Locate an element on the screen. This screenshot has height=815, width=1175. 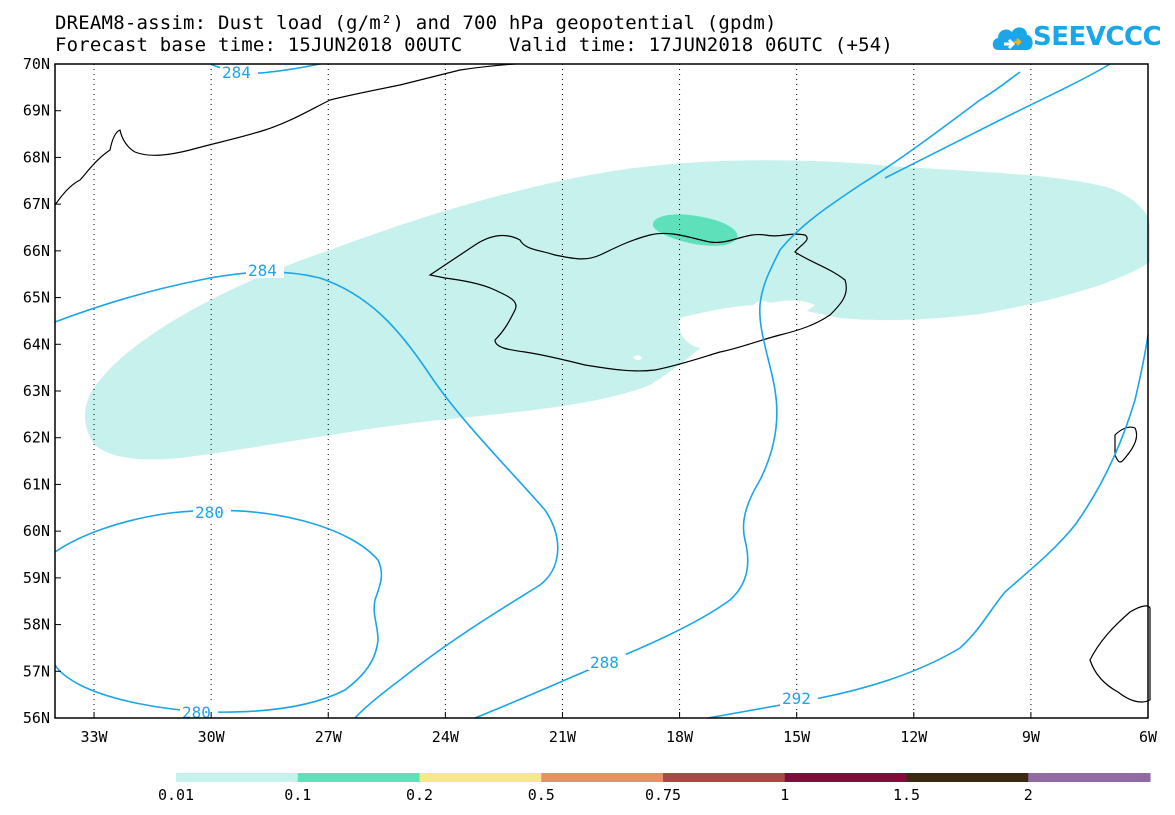
latitude-label: 66N is located at coordinates (36, 251).